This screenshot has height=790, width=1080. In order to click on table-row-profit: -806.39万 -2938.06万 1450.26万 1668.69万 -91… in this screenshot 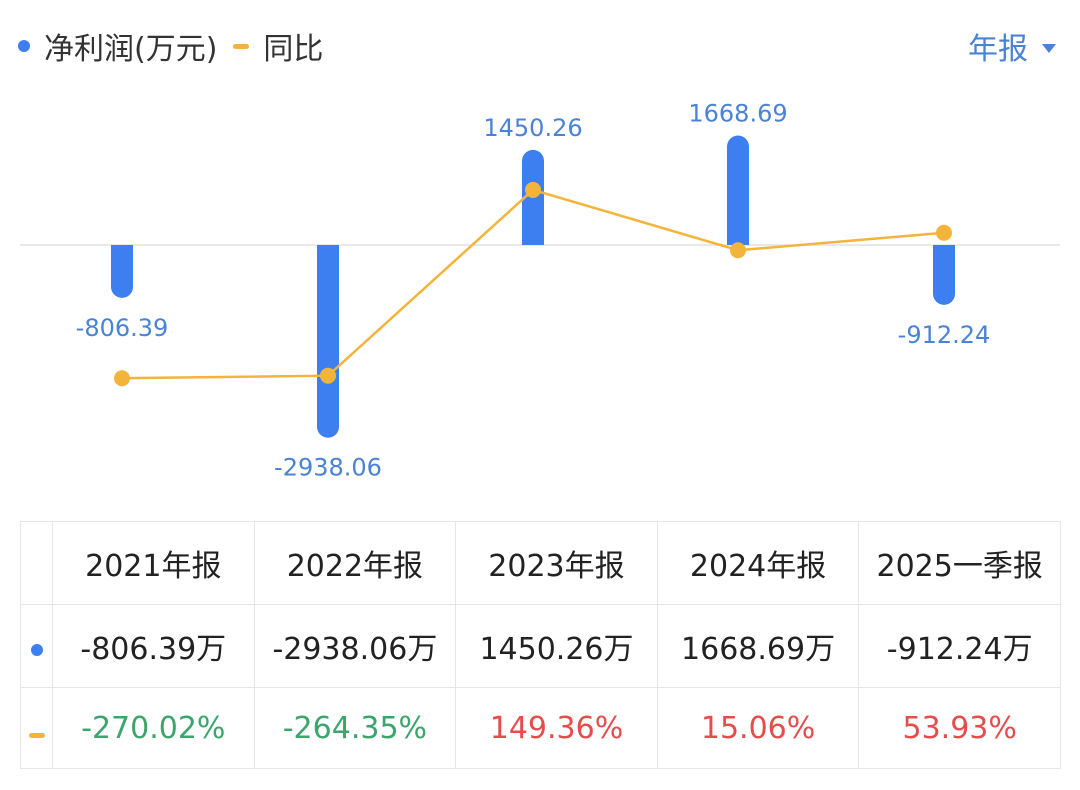, I will do `click(540, 646)`.